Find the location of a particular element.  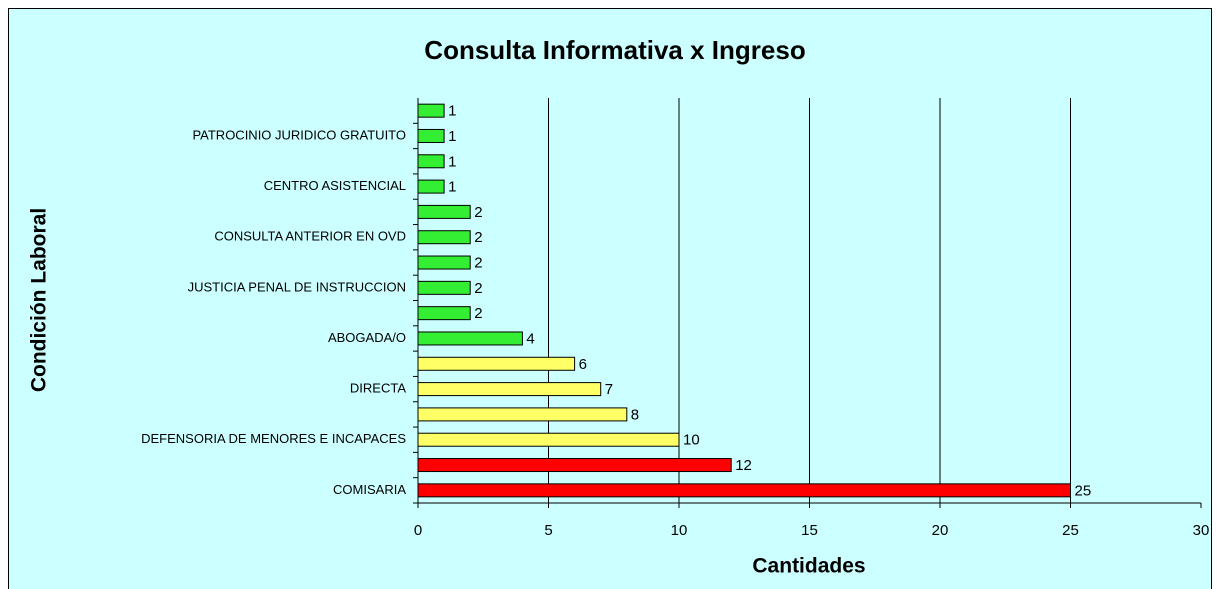

x-tick-label: 10 is located at coordinates (679, 530).